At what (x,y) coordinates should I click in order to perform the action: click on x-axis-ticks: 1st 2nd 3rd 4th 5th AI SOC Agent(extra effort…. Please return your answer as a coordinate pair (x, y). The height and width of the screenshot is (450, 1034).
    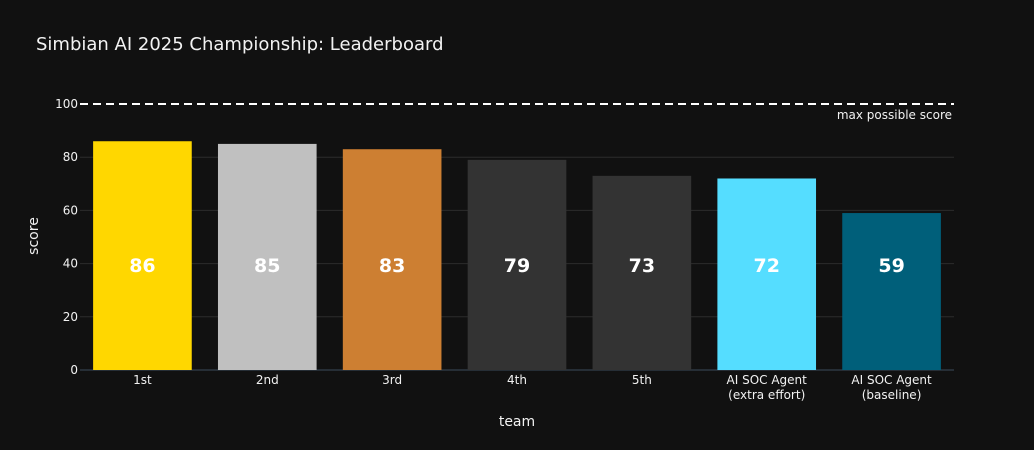
    Looking at the image, I should click on (532, 387).